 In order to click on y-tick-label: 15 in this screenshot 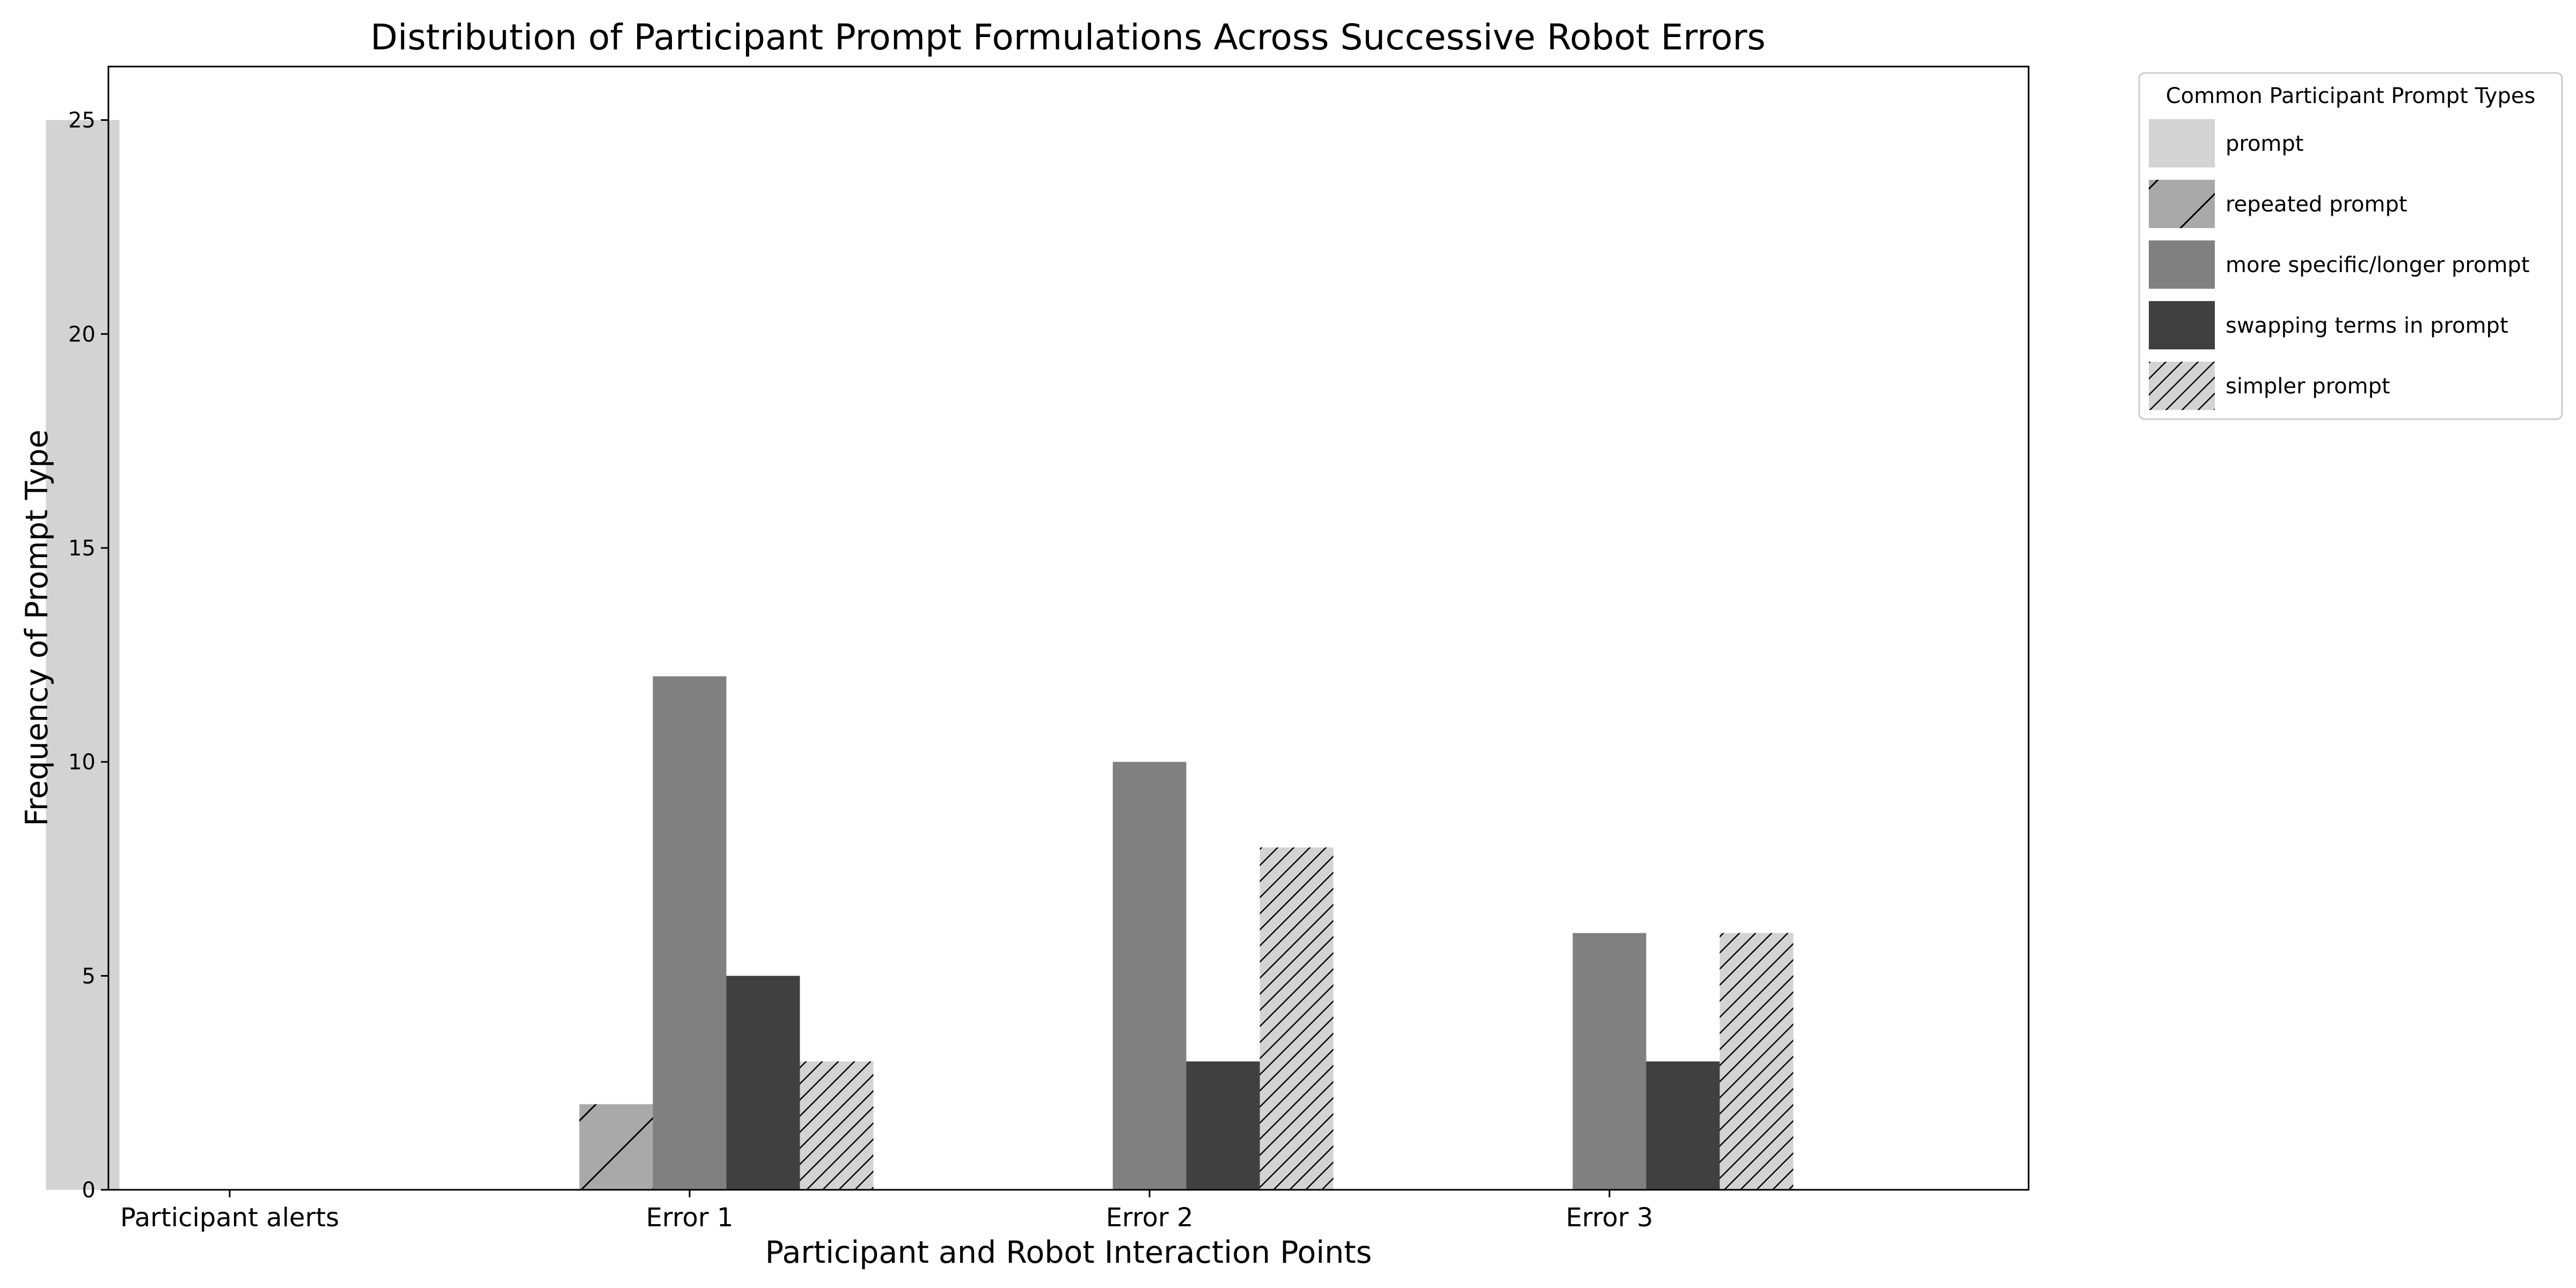, I will do `click(82, 548)`.